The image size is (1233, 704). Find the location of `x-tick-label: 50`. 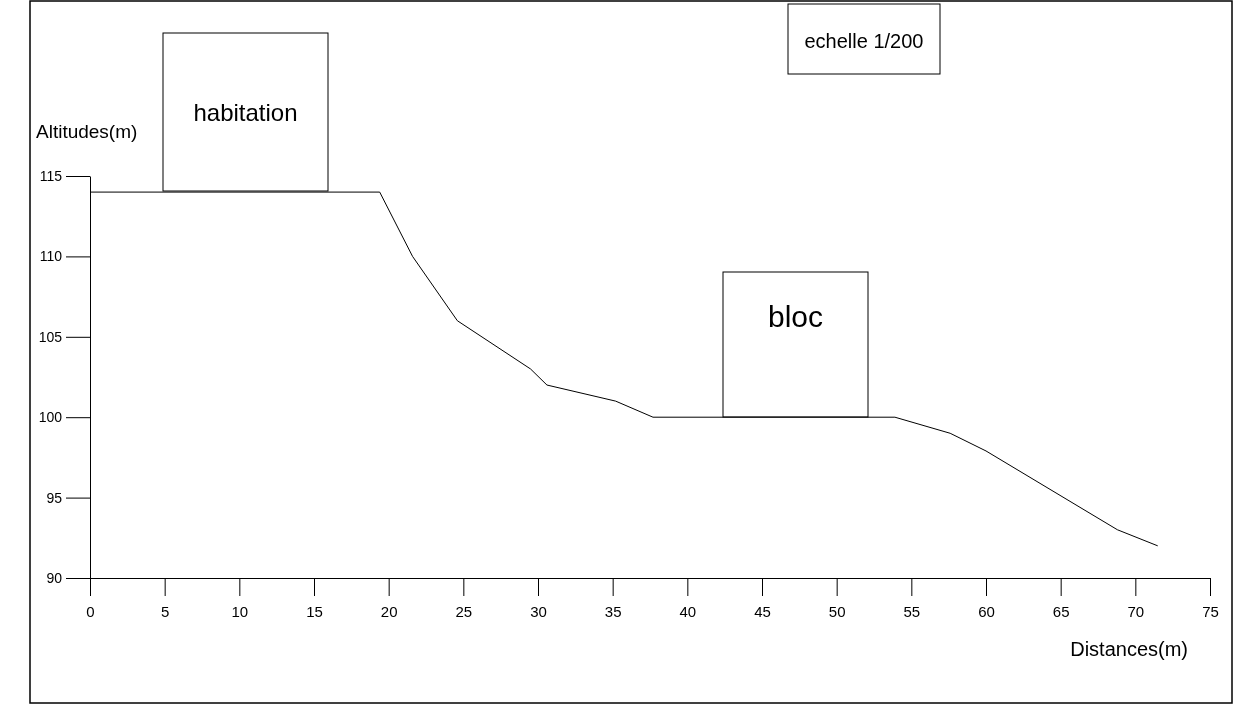

x-tick-label: 50 is located at coordinates (837, 611).